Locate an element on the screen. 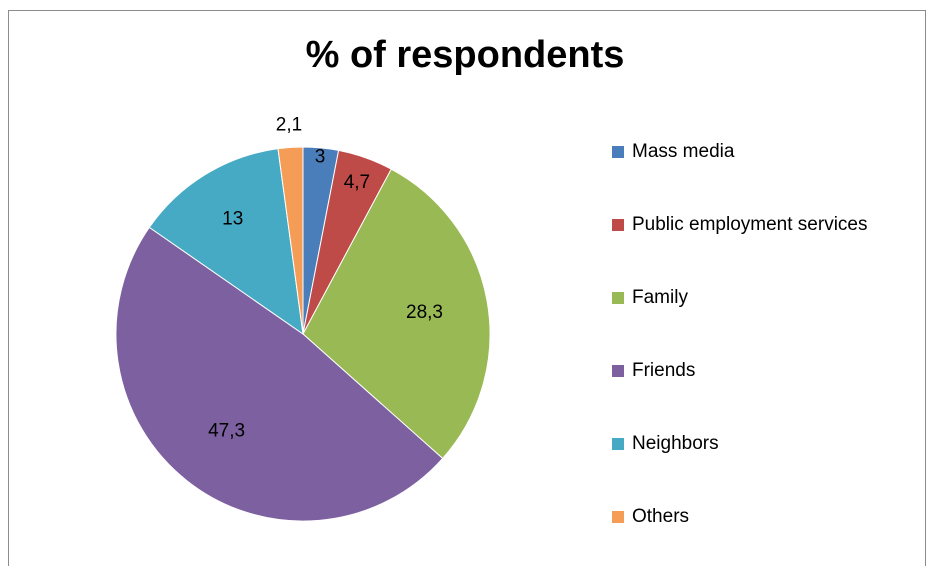 The image size is (930, 570). data-label-mass-media: 3 is located at coordinates (320, 157).